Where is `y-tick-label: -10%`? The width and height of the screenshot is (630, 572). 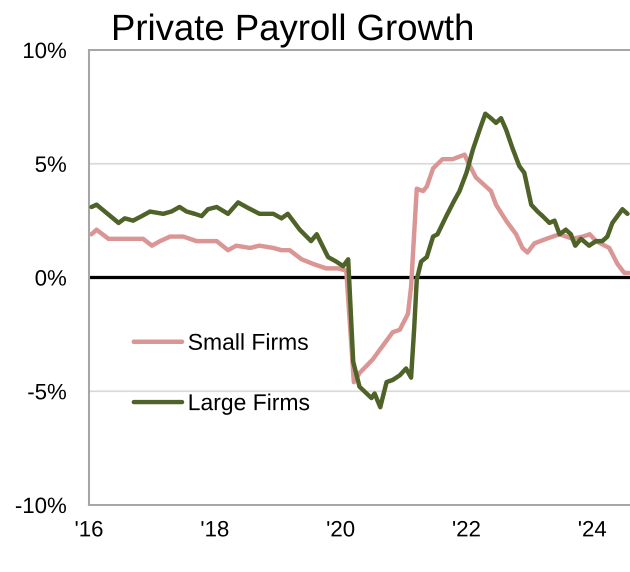 y-tick-label: -10% is located at coordinates (41, 506).